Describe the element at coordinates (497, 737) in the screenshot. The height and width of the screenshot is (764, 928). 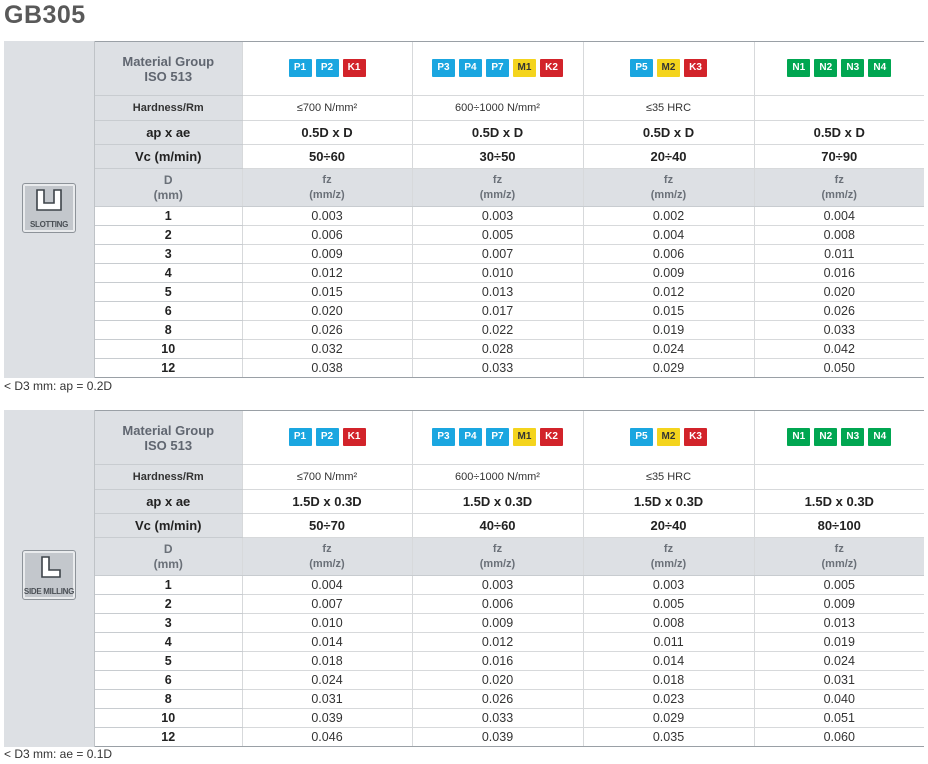
I see `feed-cell: 0.039` at that location.